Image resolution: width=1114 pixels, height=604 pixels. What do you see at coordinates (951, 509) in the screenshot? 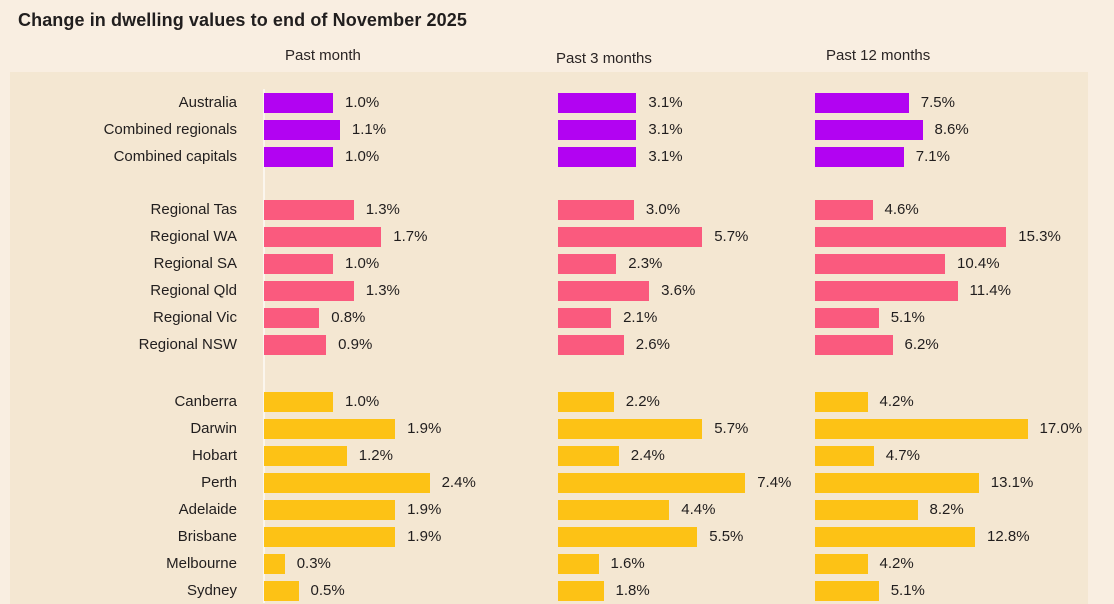
I see `bar-cell: 8.2%` at bounding box center [951, 509].